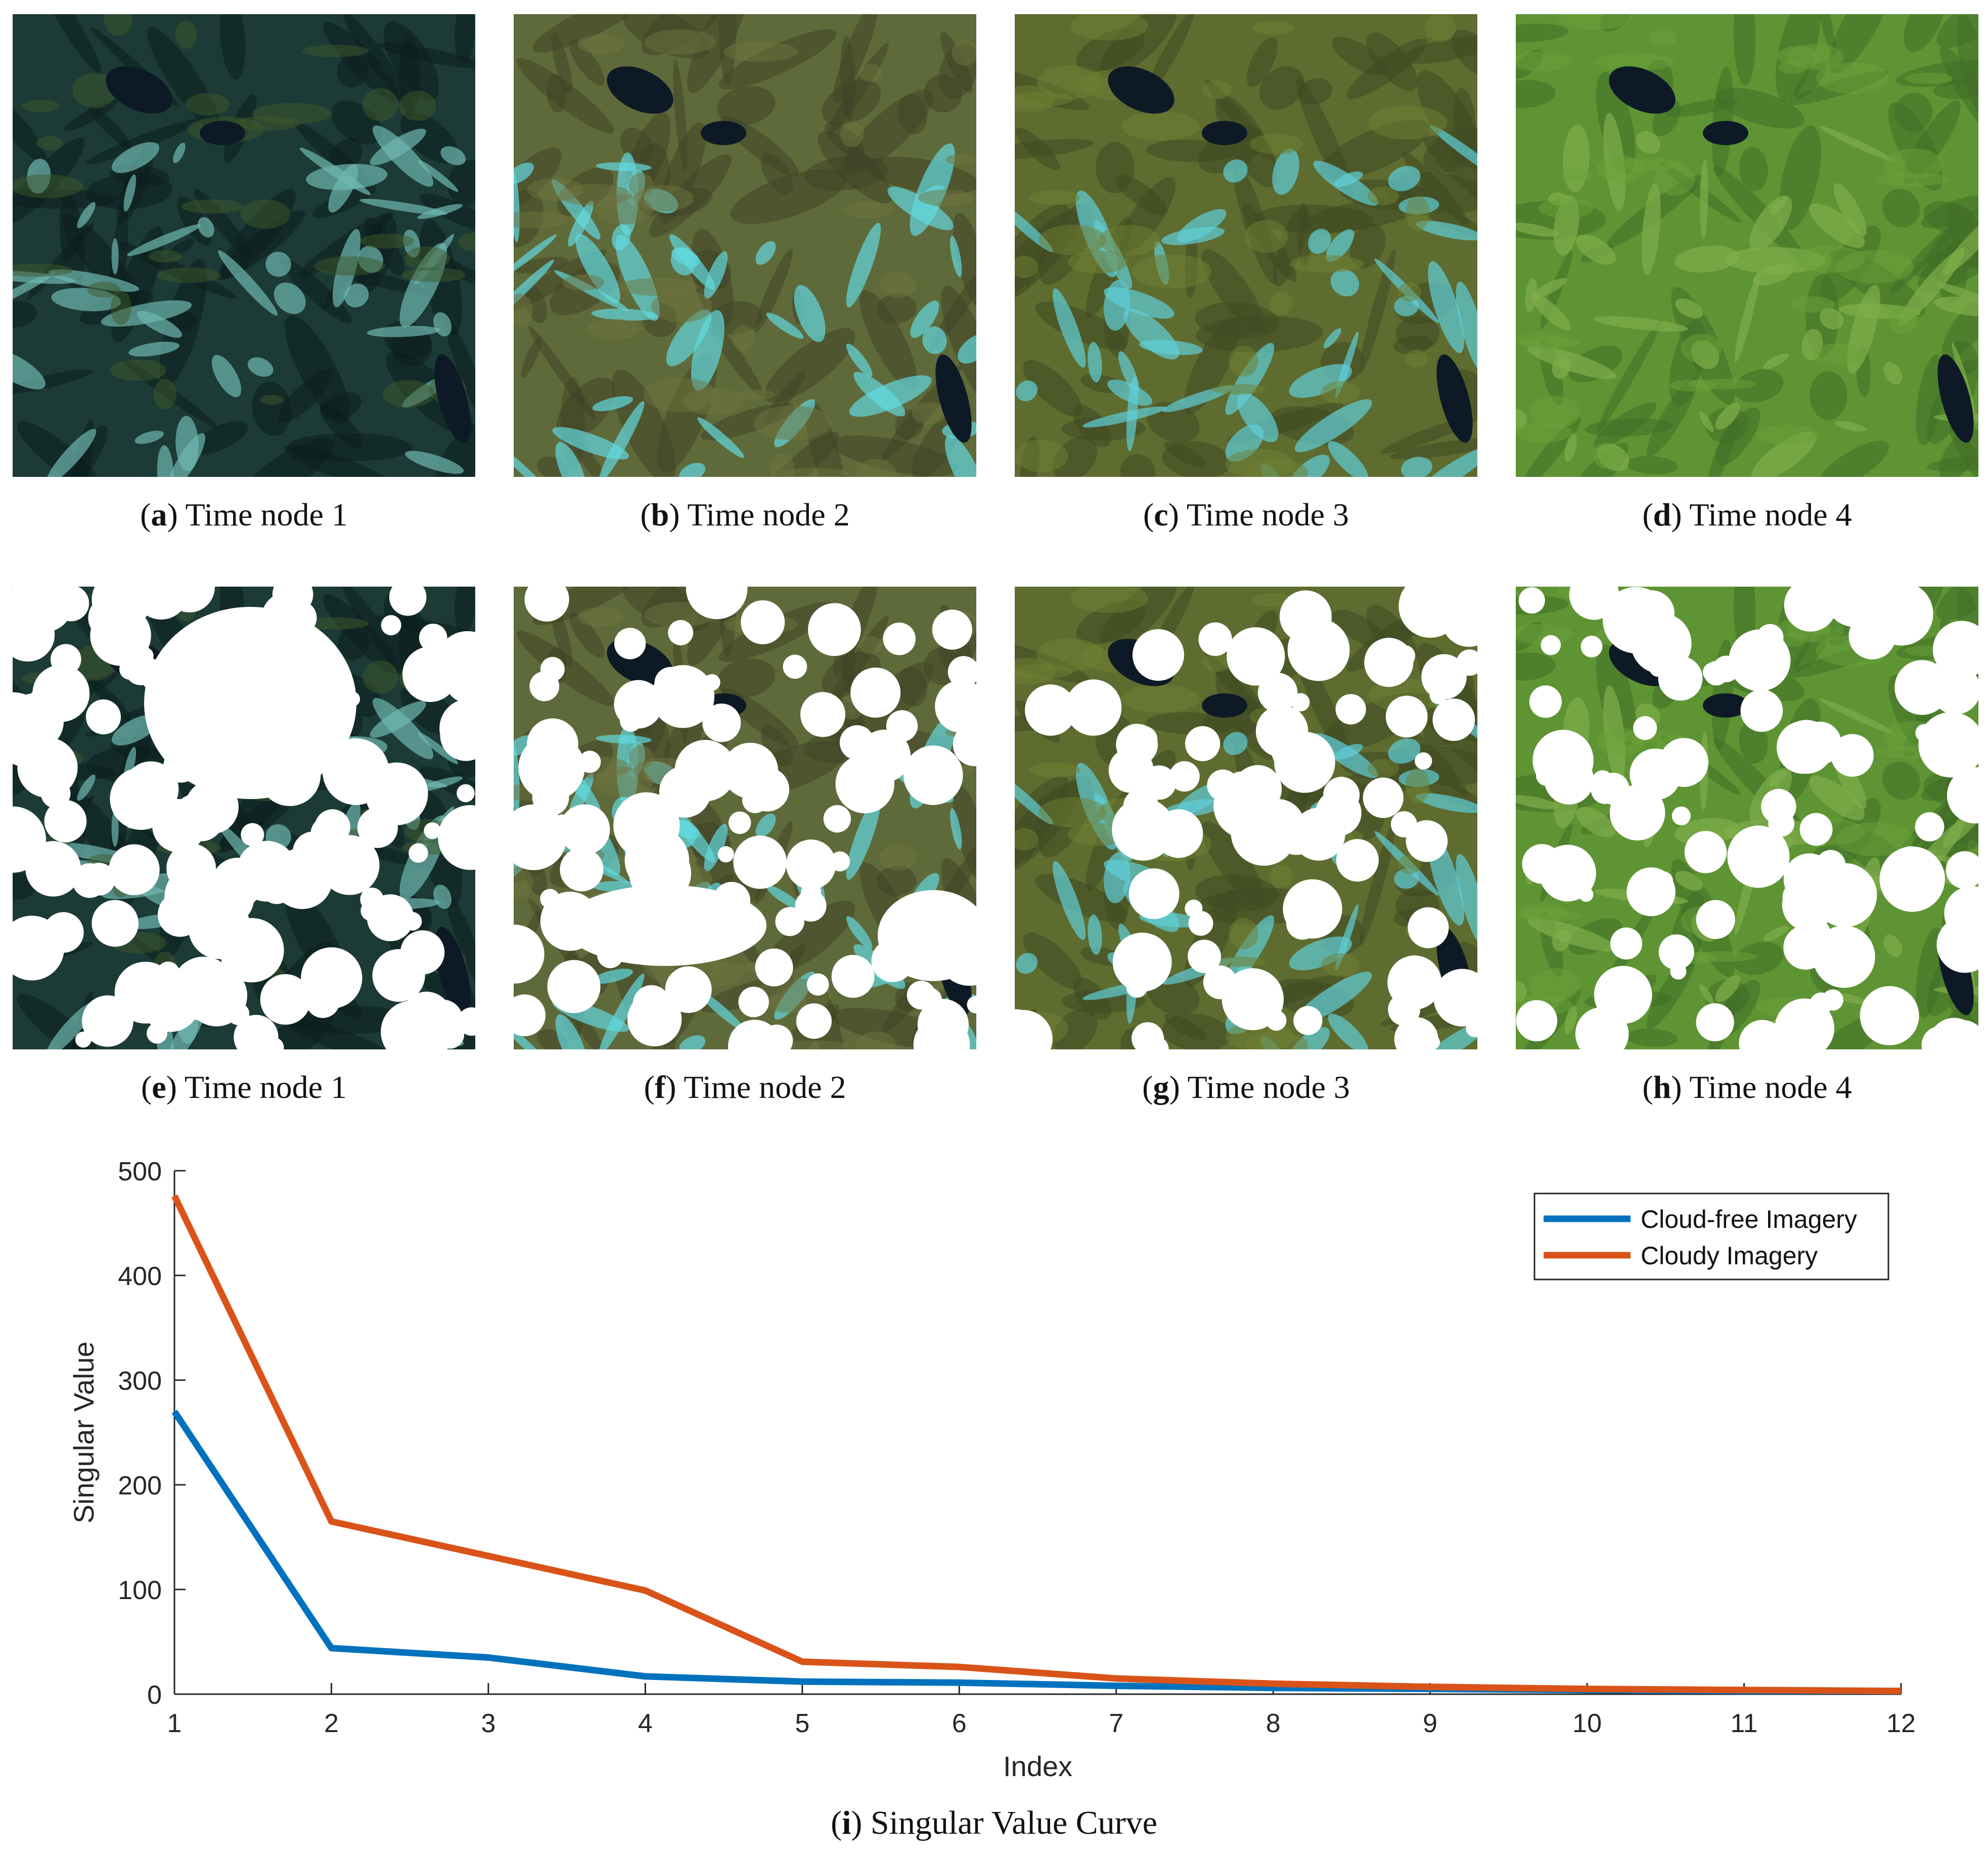  What do you see at coordinates (660, 515) in the screenshot?
I see `panel-caption-letter: b` at bounding box center [660, 515].